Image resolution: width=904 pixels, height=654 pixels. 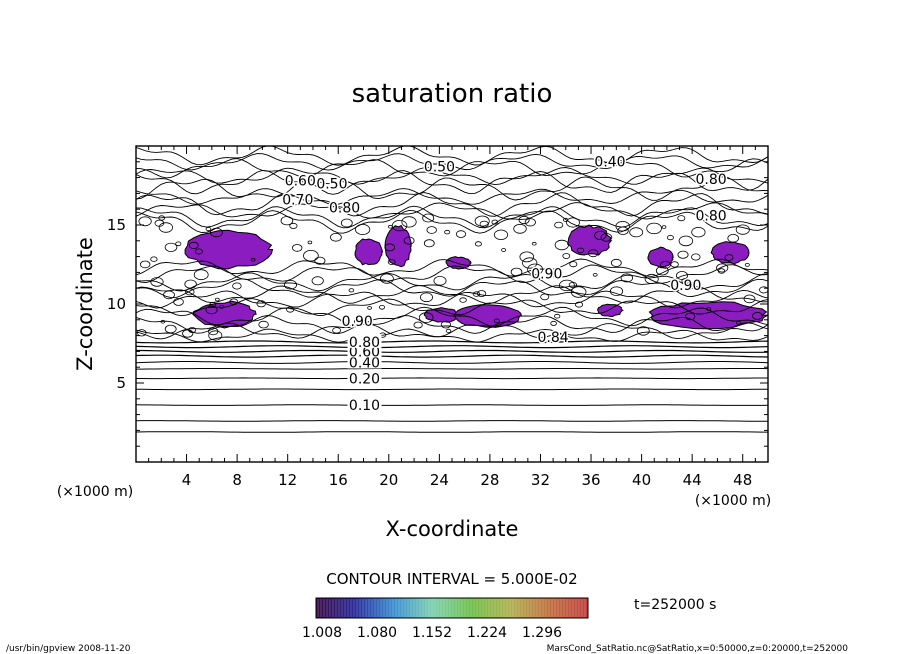 What do you see at coordinates (609, 163) in the screenshot?
I see `contour-label-1: 0.40` at bounding box center [609, 163].